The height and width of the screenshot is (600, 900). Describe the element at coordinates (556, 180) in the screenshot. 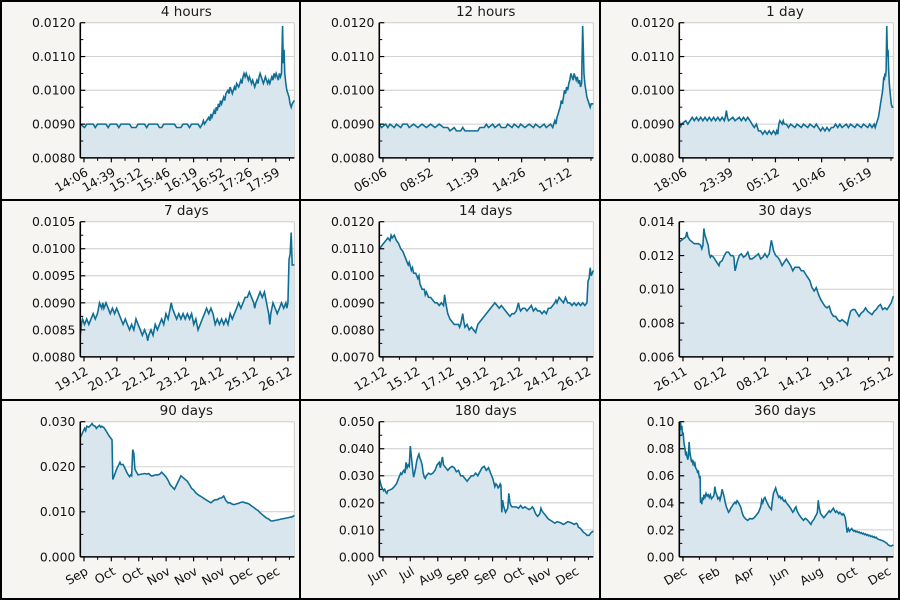

I see `svg-text: 17:12` at that location.